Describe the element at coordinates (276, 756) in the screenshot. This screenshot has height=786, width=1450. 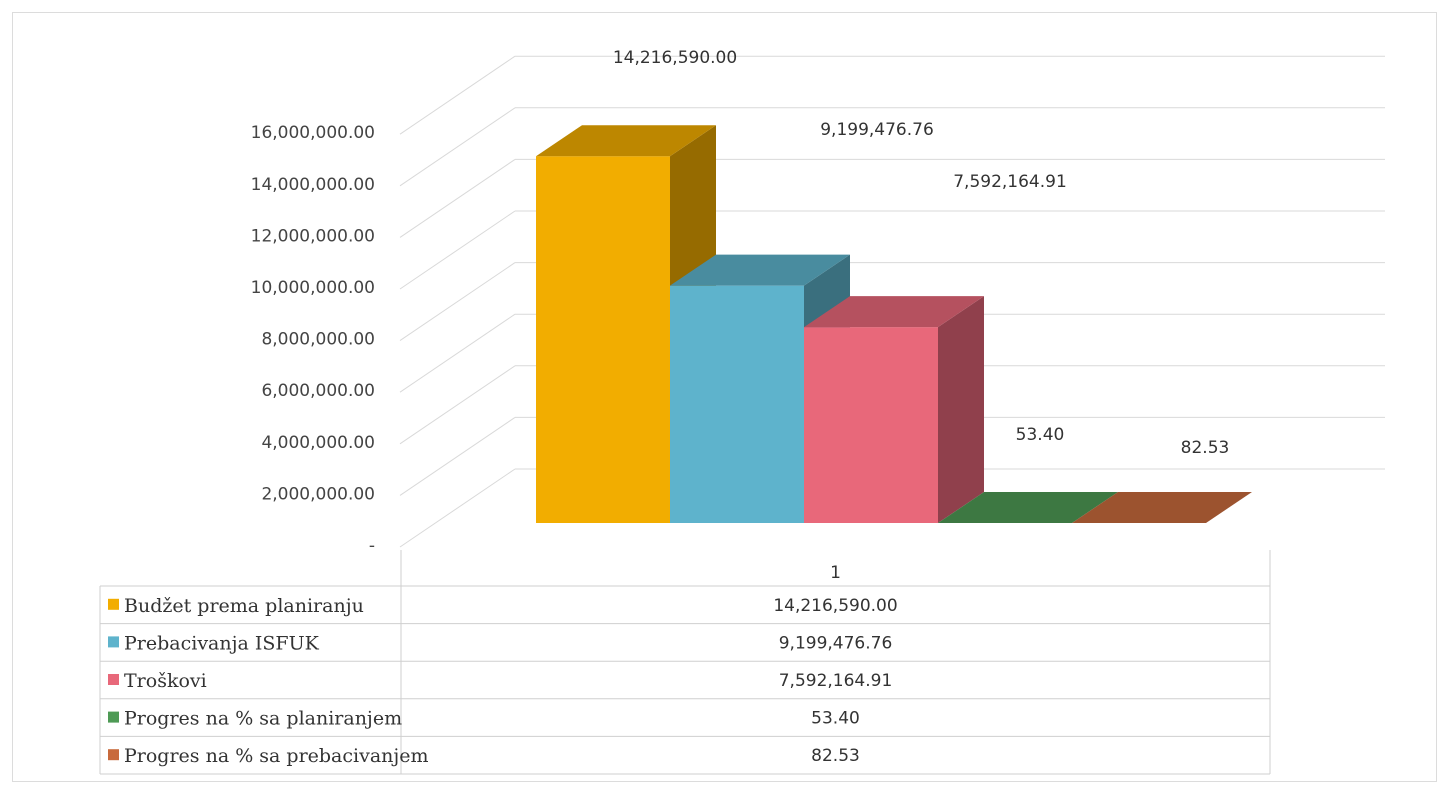
I see `legend-series-name: Progres na % sa prebacivanjem` at that location.